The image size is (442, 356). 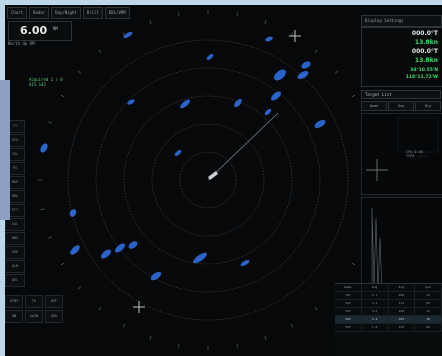 I want to click on table-cell: T05, so click(x=348, y=327).